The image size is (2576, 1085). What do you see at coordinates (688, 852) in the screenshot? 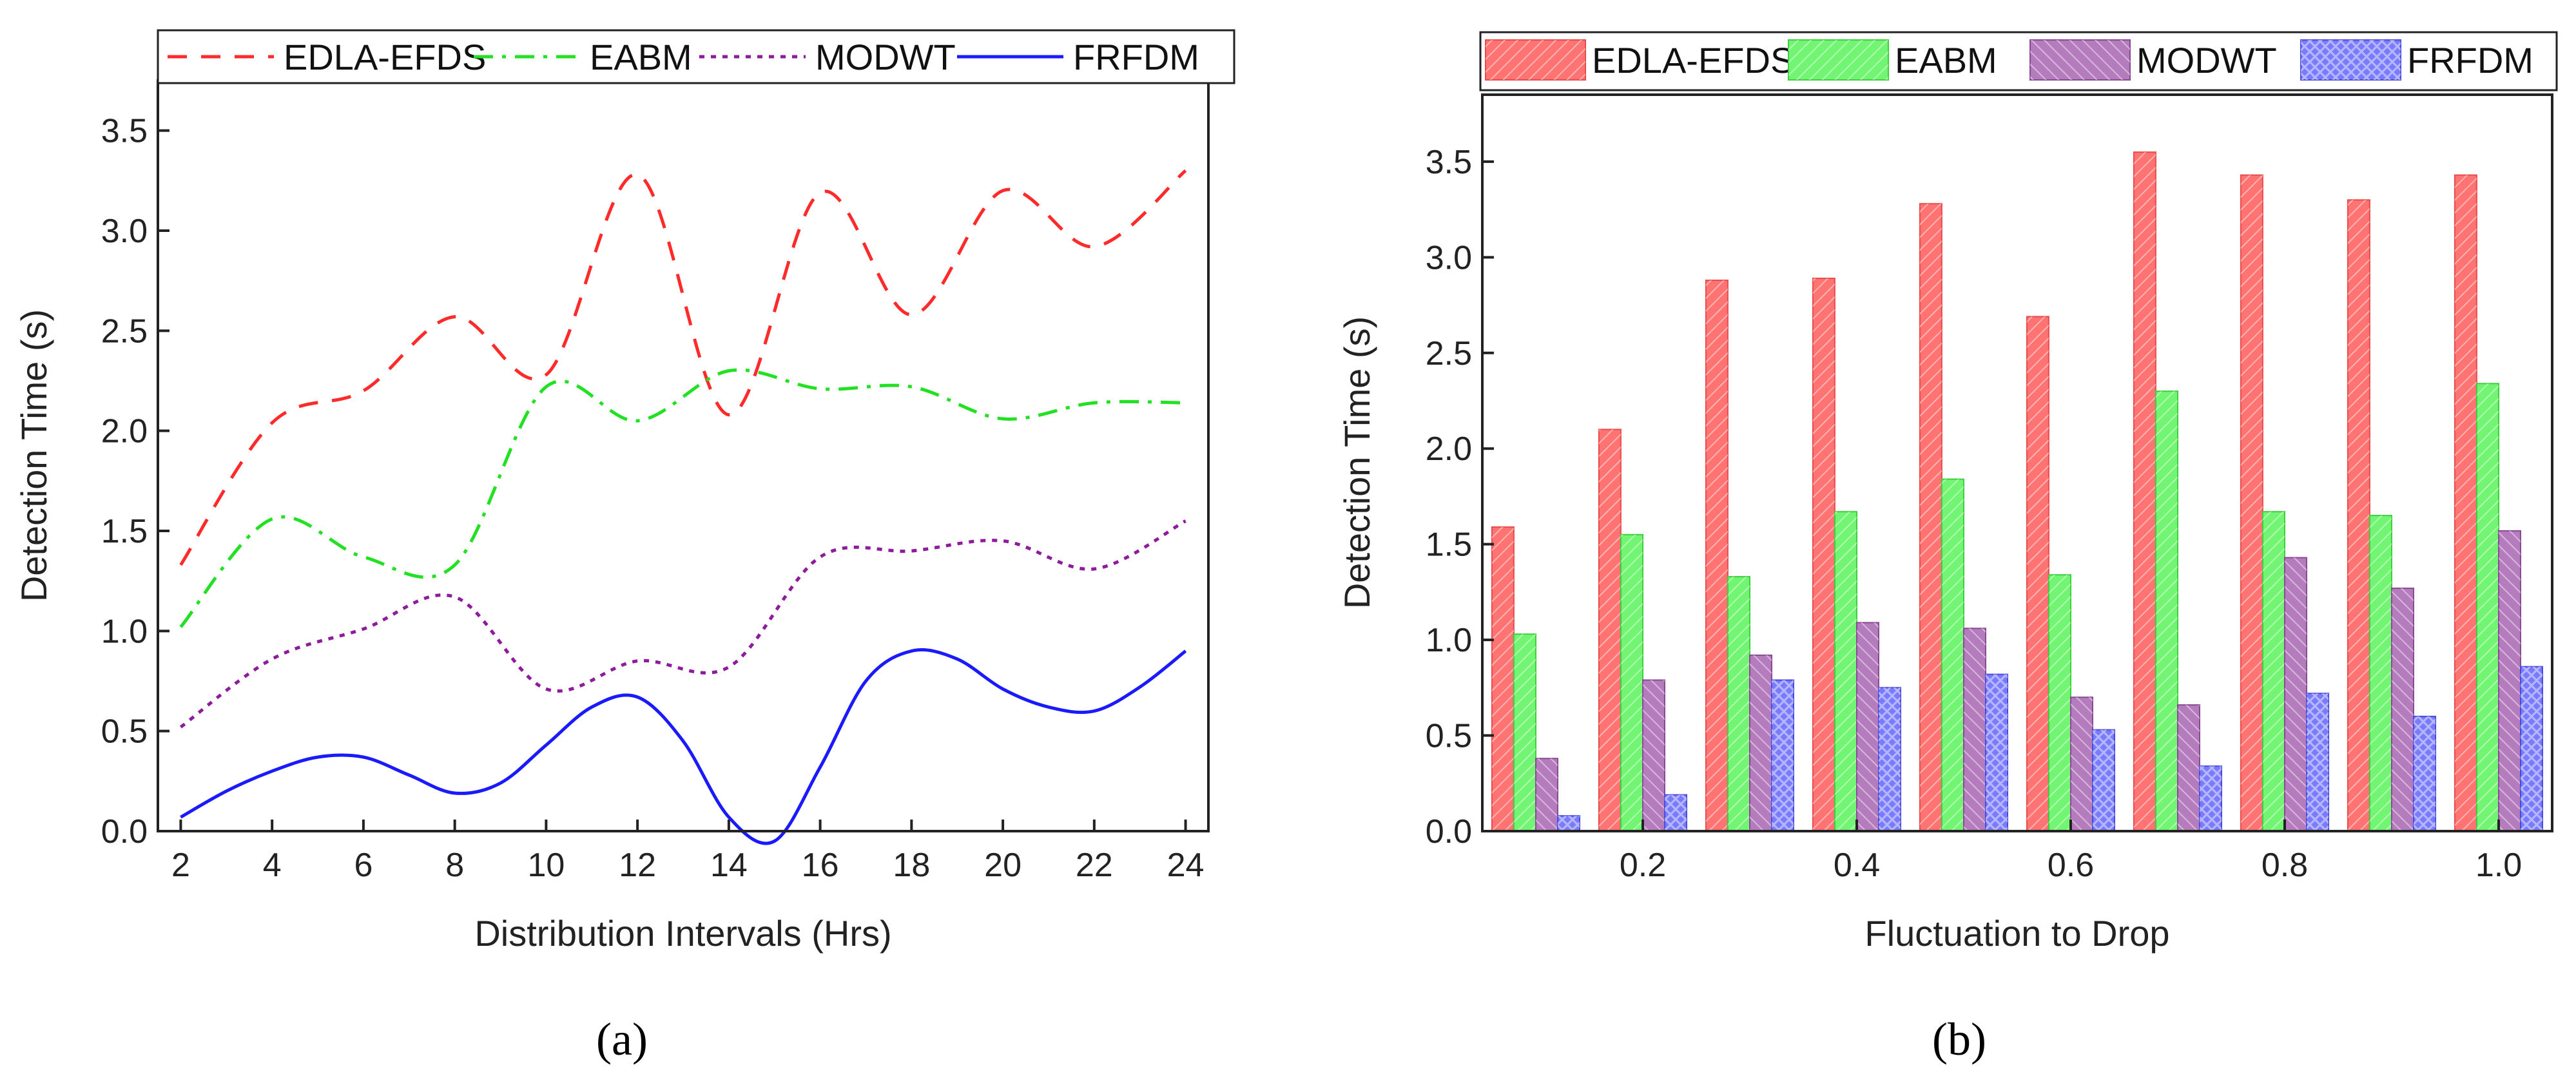
I see `x-axis-ticks: 2 4 6 8 10 12 14 16 18 20 22 24` at bounding box center [688, 852].